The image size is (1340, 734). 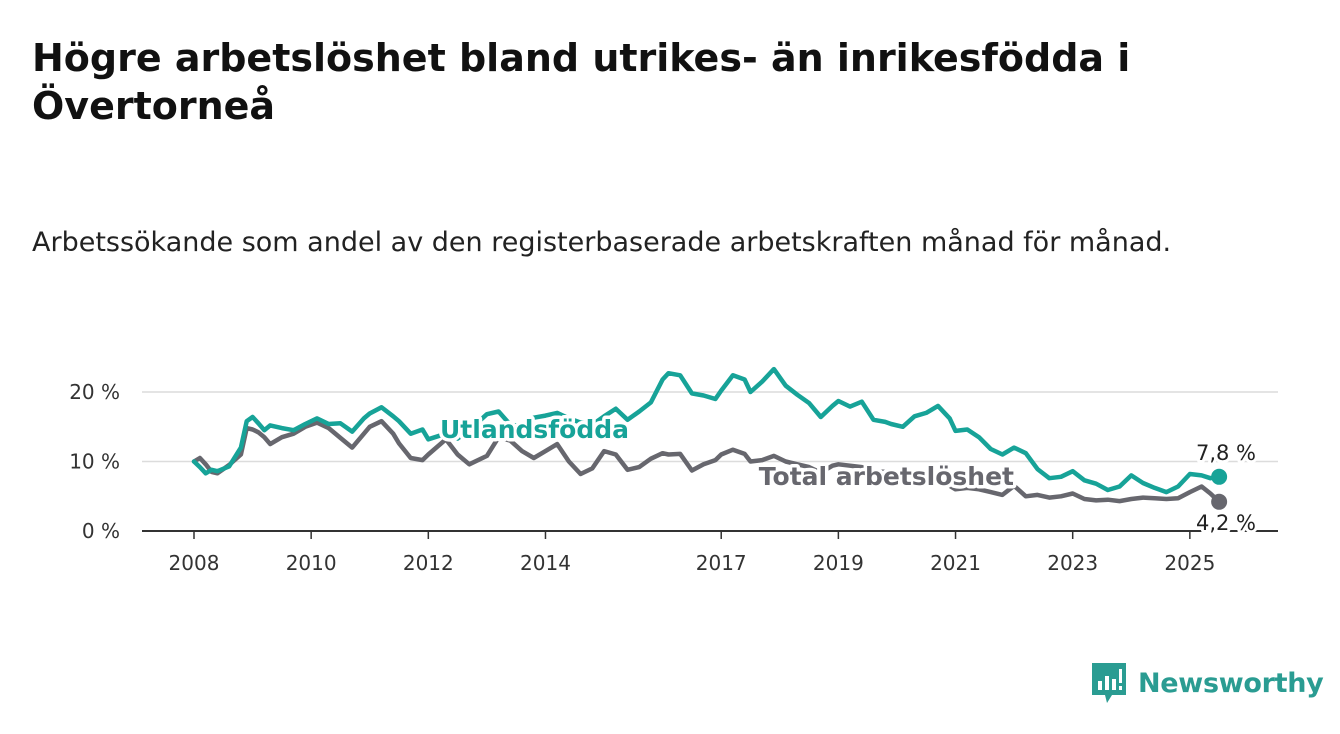 I want to click on series-label-0: Utlandsfödda, so click(x=534, y=429).